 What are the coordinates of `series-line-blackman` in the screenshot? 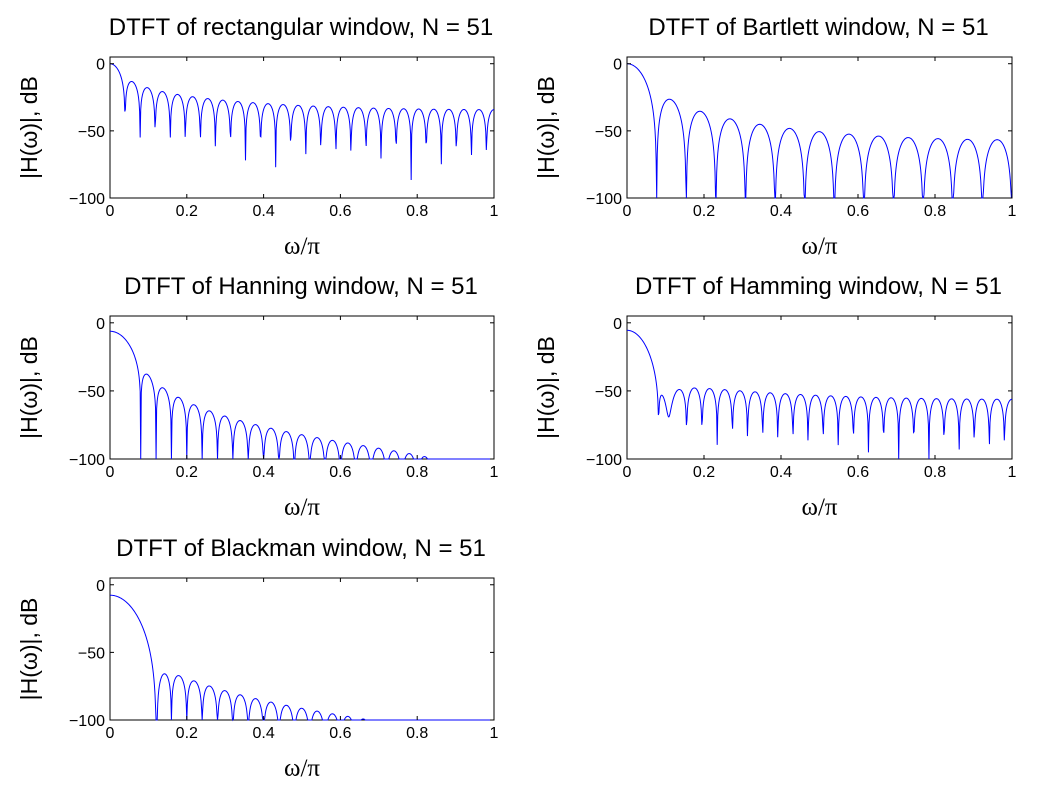 It's located at (301, 658).